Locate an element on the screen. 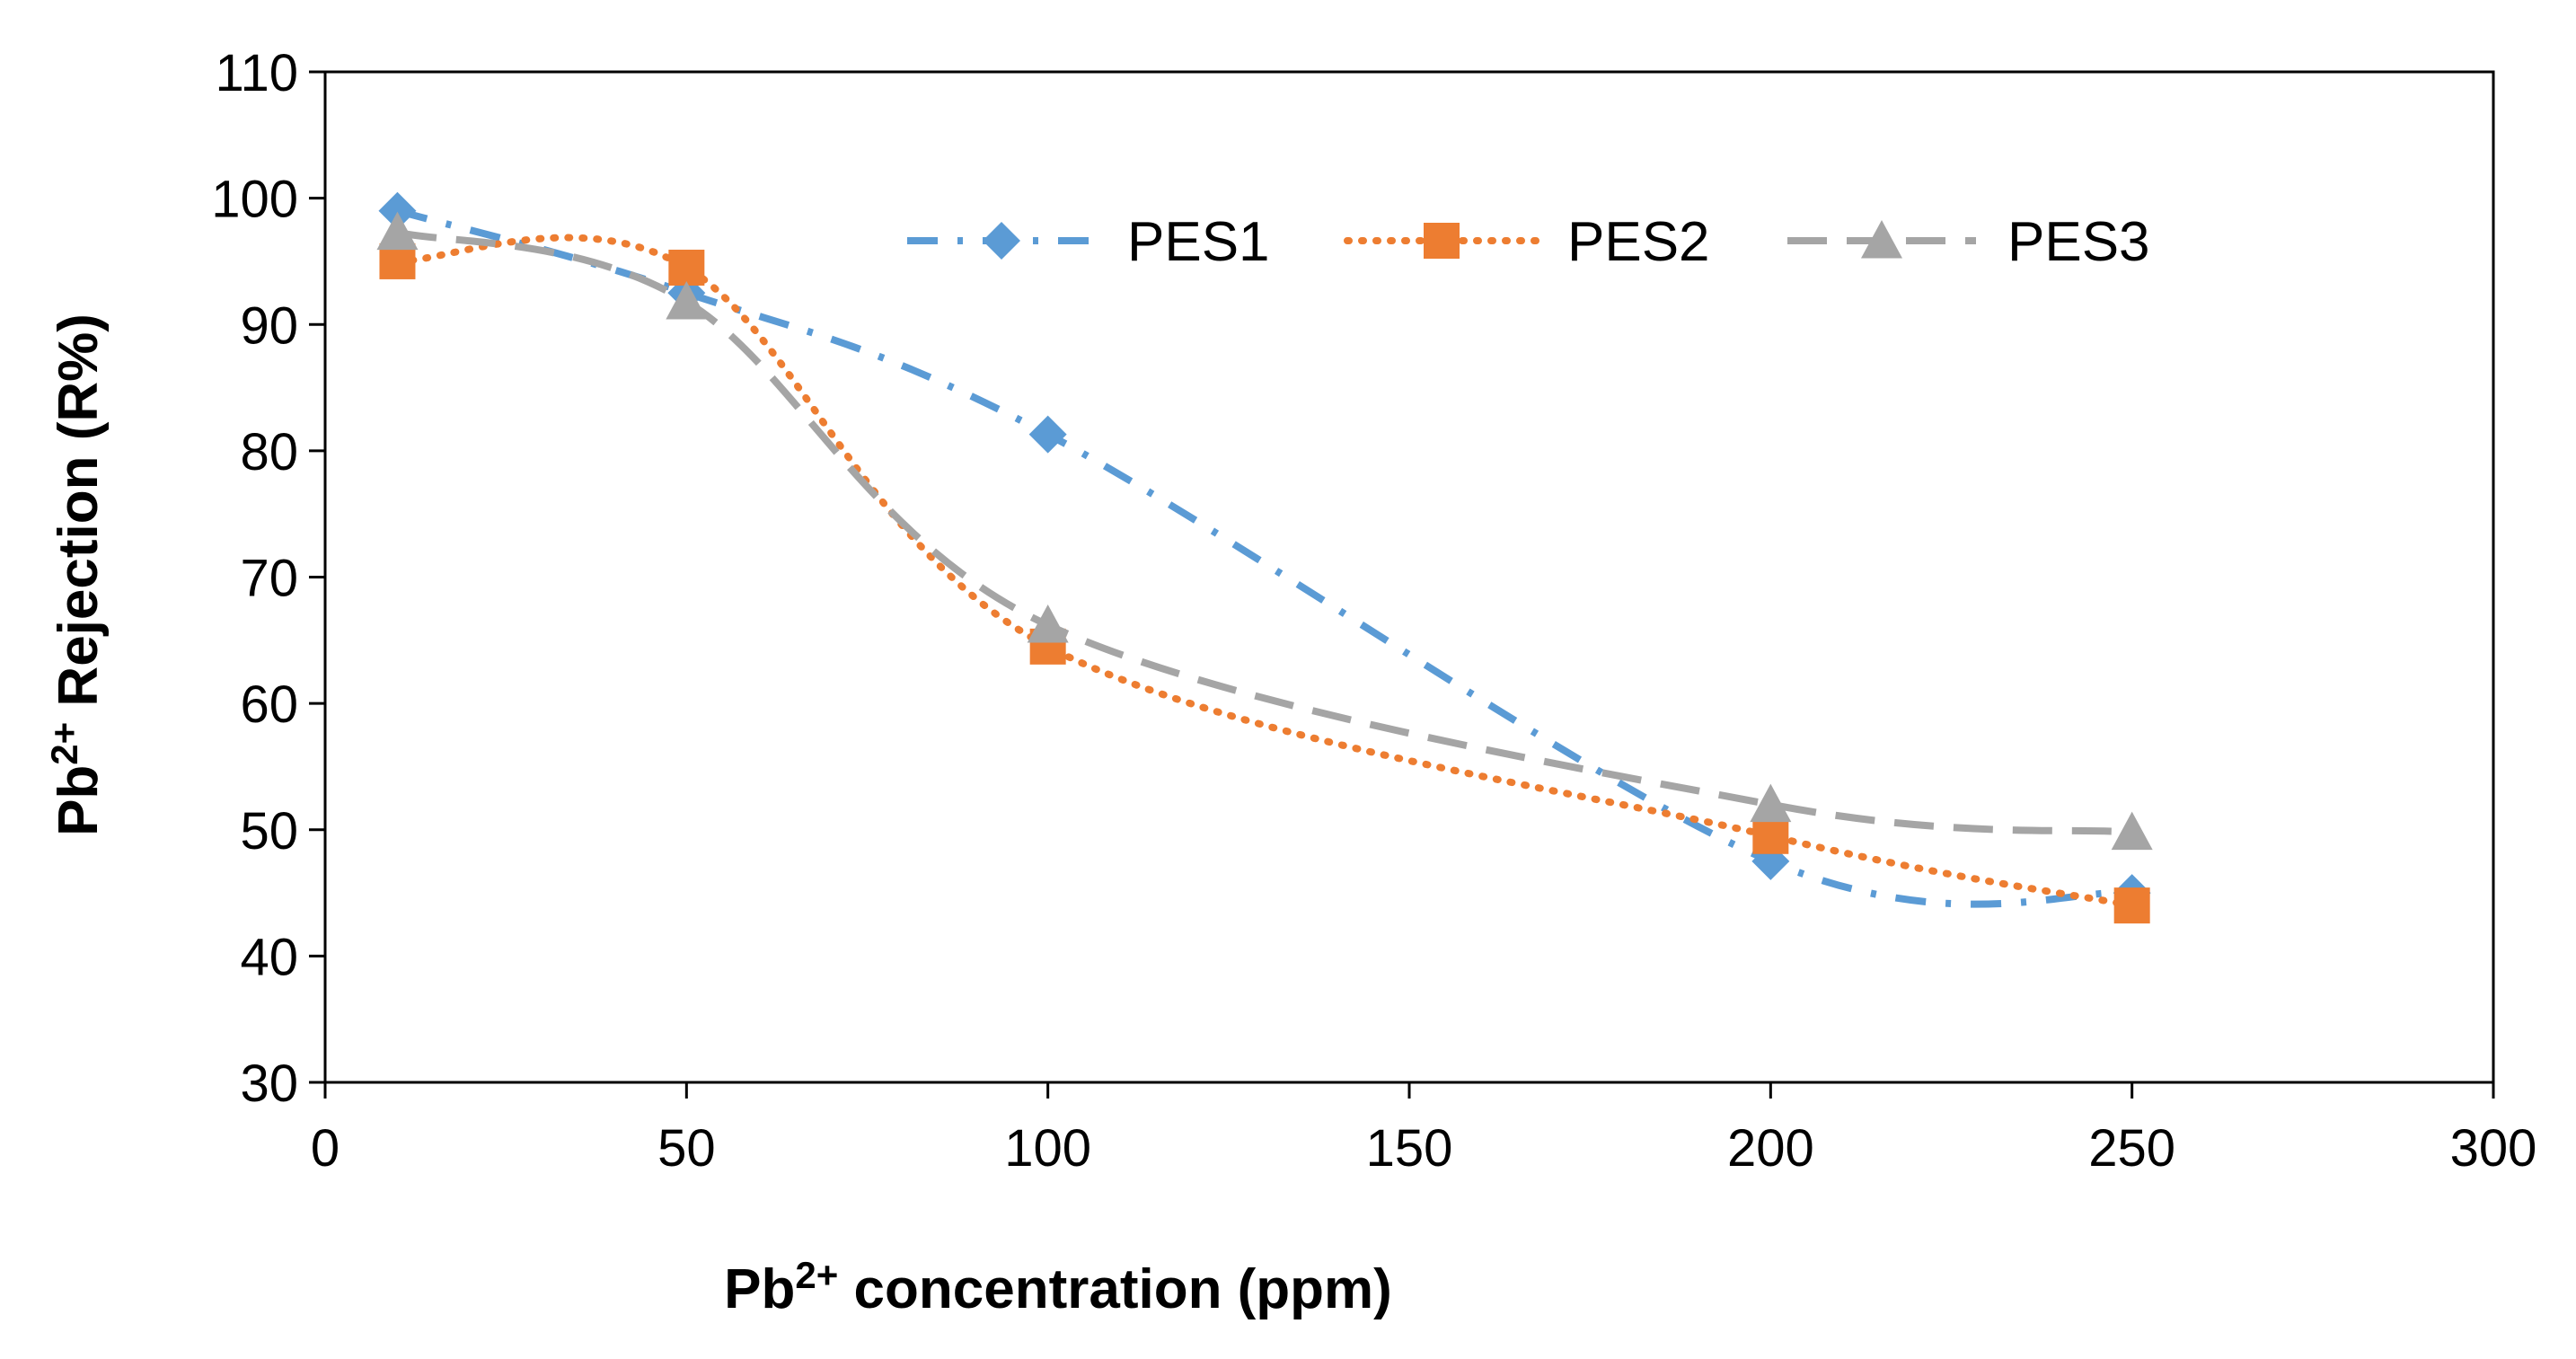 This screenshot has height=1359, width=2576. legend: PES1 PES2 PES3 is located at coordinates (1528, 242).